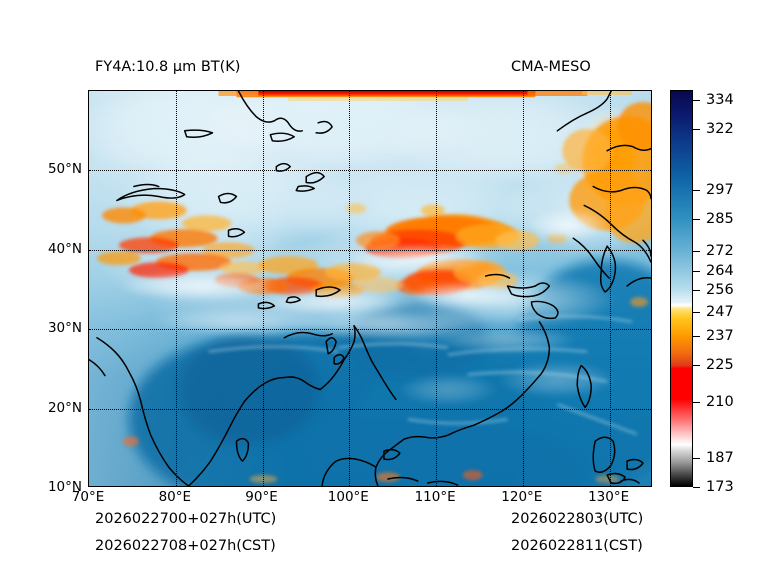 This screenshot has width=764, height=573. What do you see at coordinates (681, 288) in the screenshot?
I see `colorbar` at bounding box center [681, 288].